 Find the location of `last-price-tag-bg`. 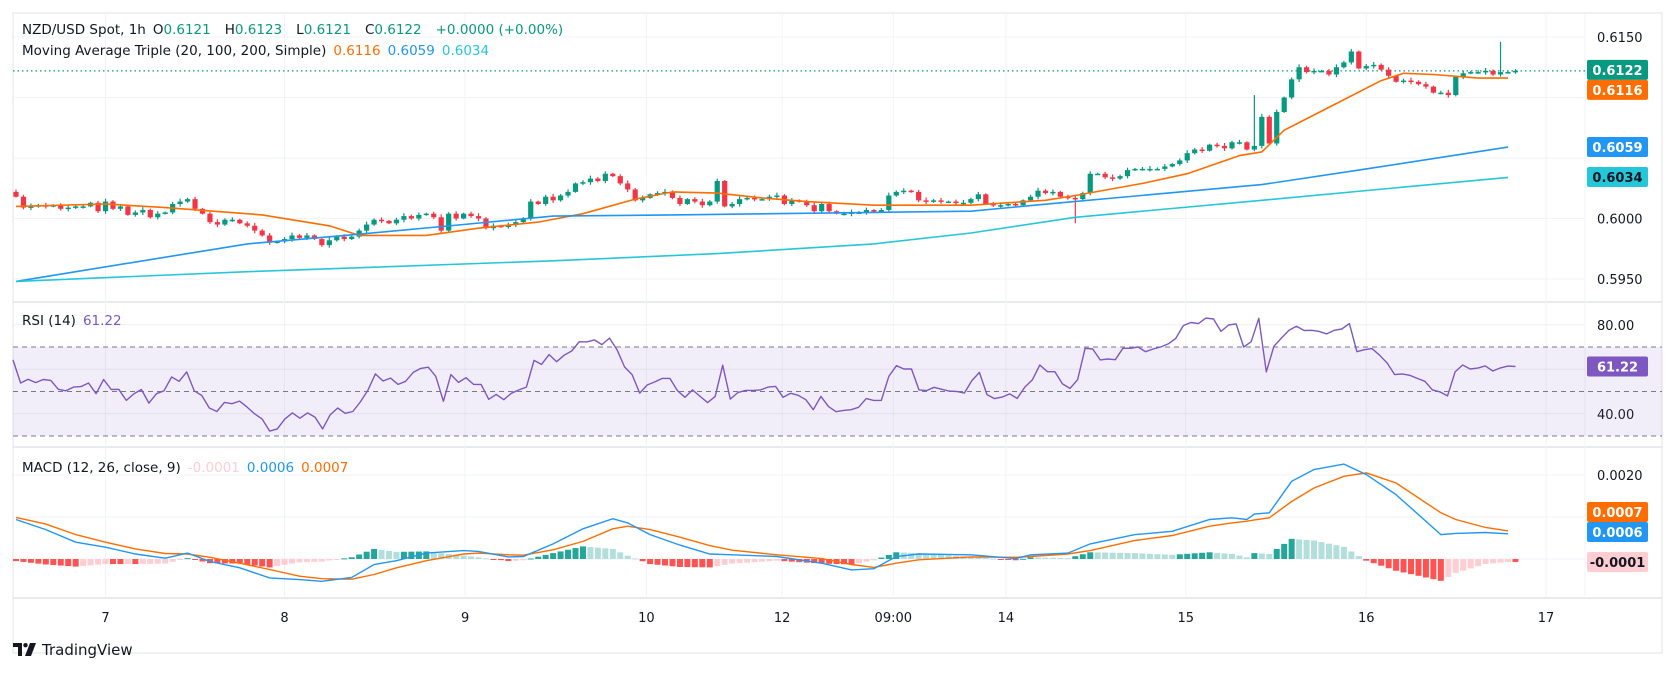

last-price-tag-bg is located at coordinates (1617, 69).